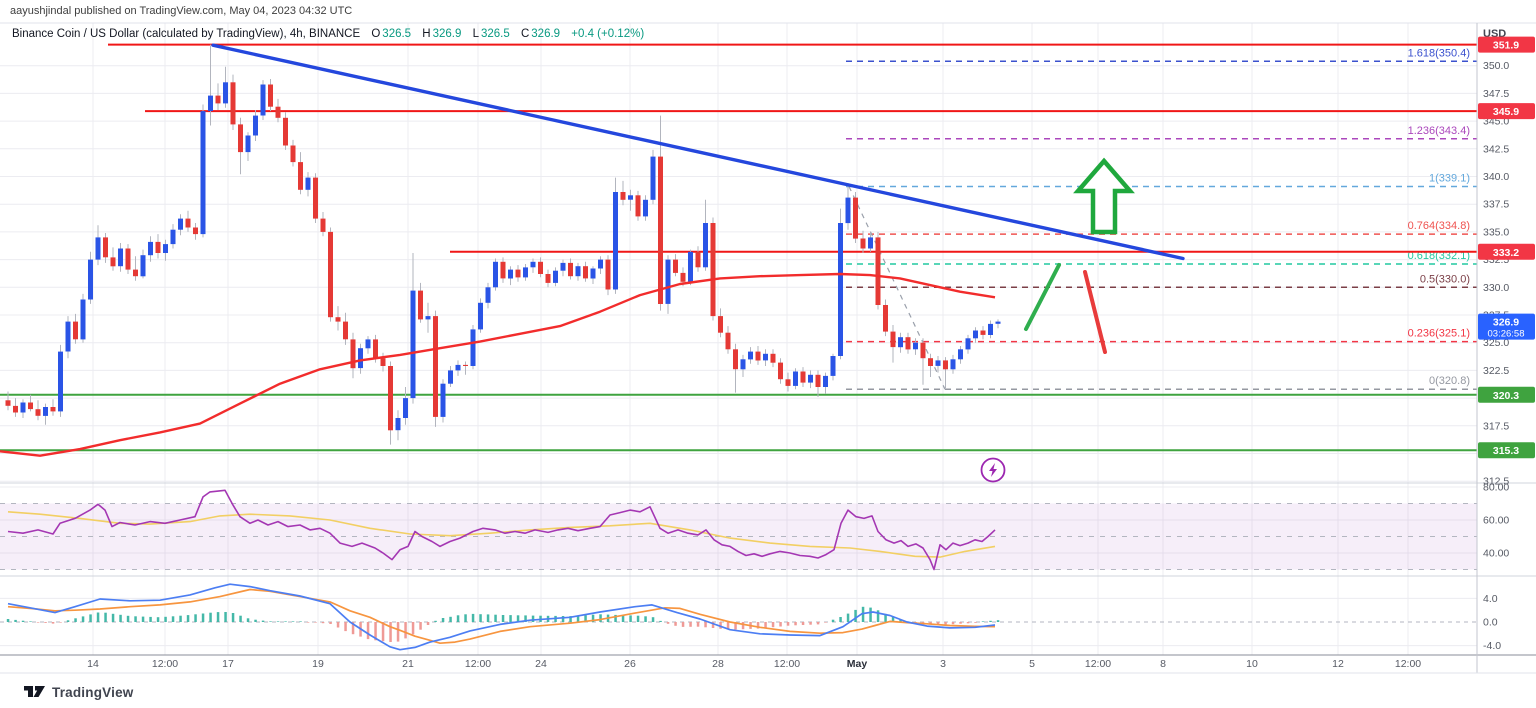 The width and height of the screenshot is (1536, 708). Describe the element at coordinates (93, 692) in the screenshot. I see `tradingview-brand-text: TradingView` at that location.